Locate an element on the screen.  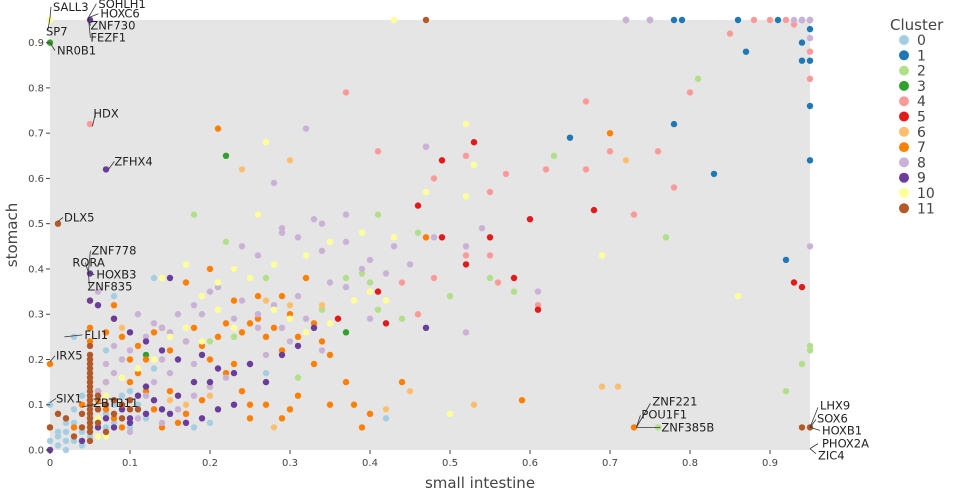
x-tick-label: 0.7 is located at coordinates (610, 463).